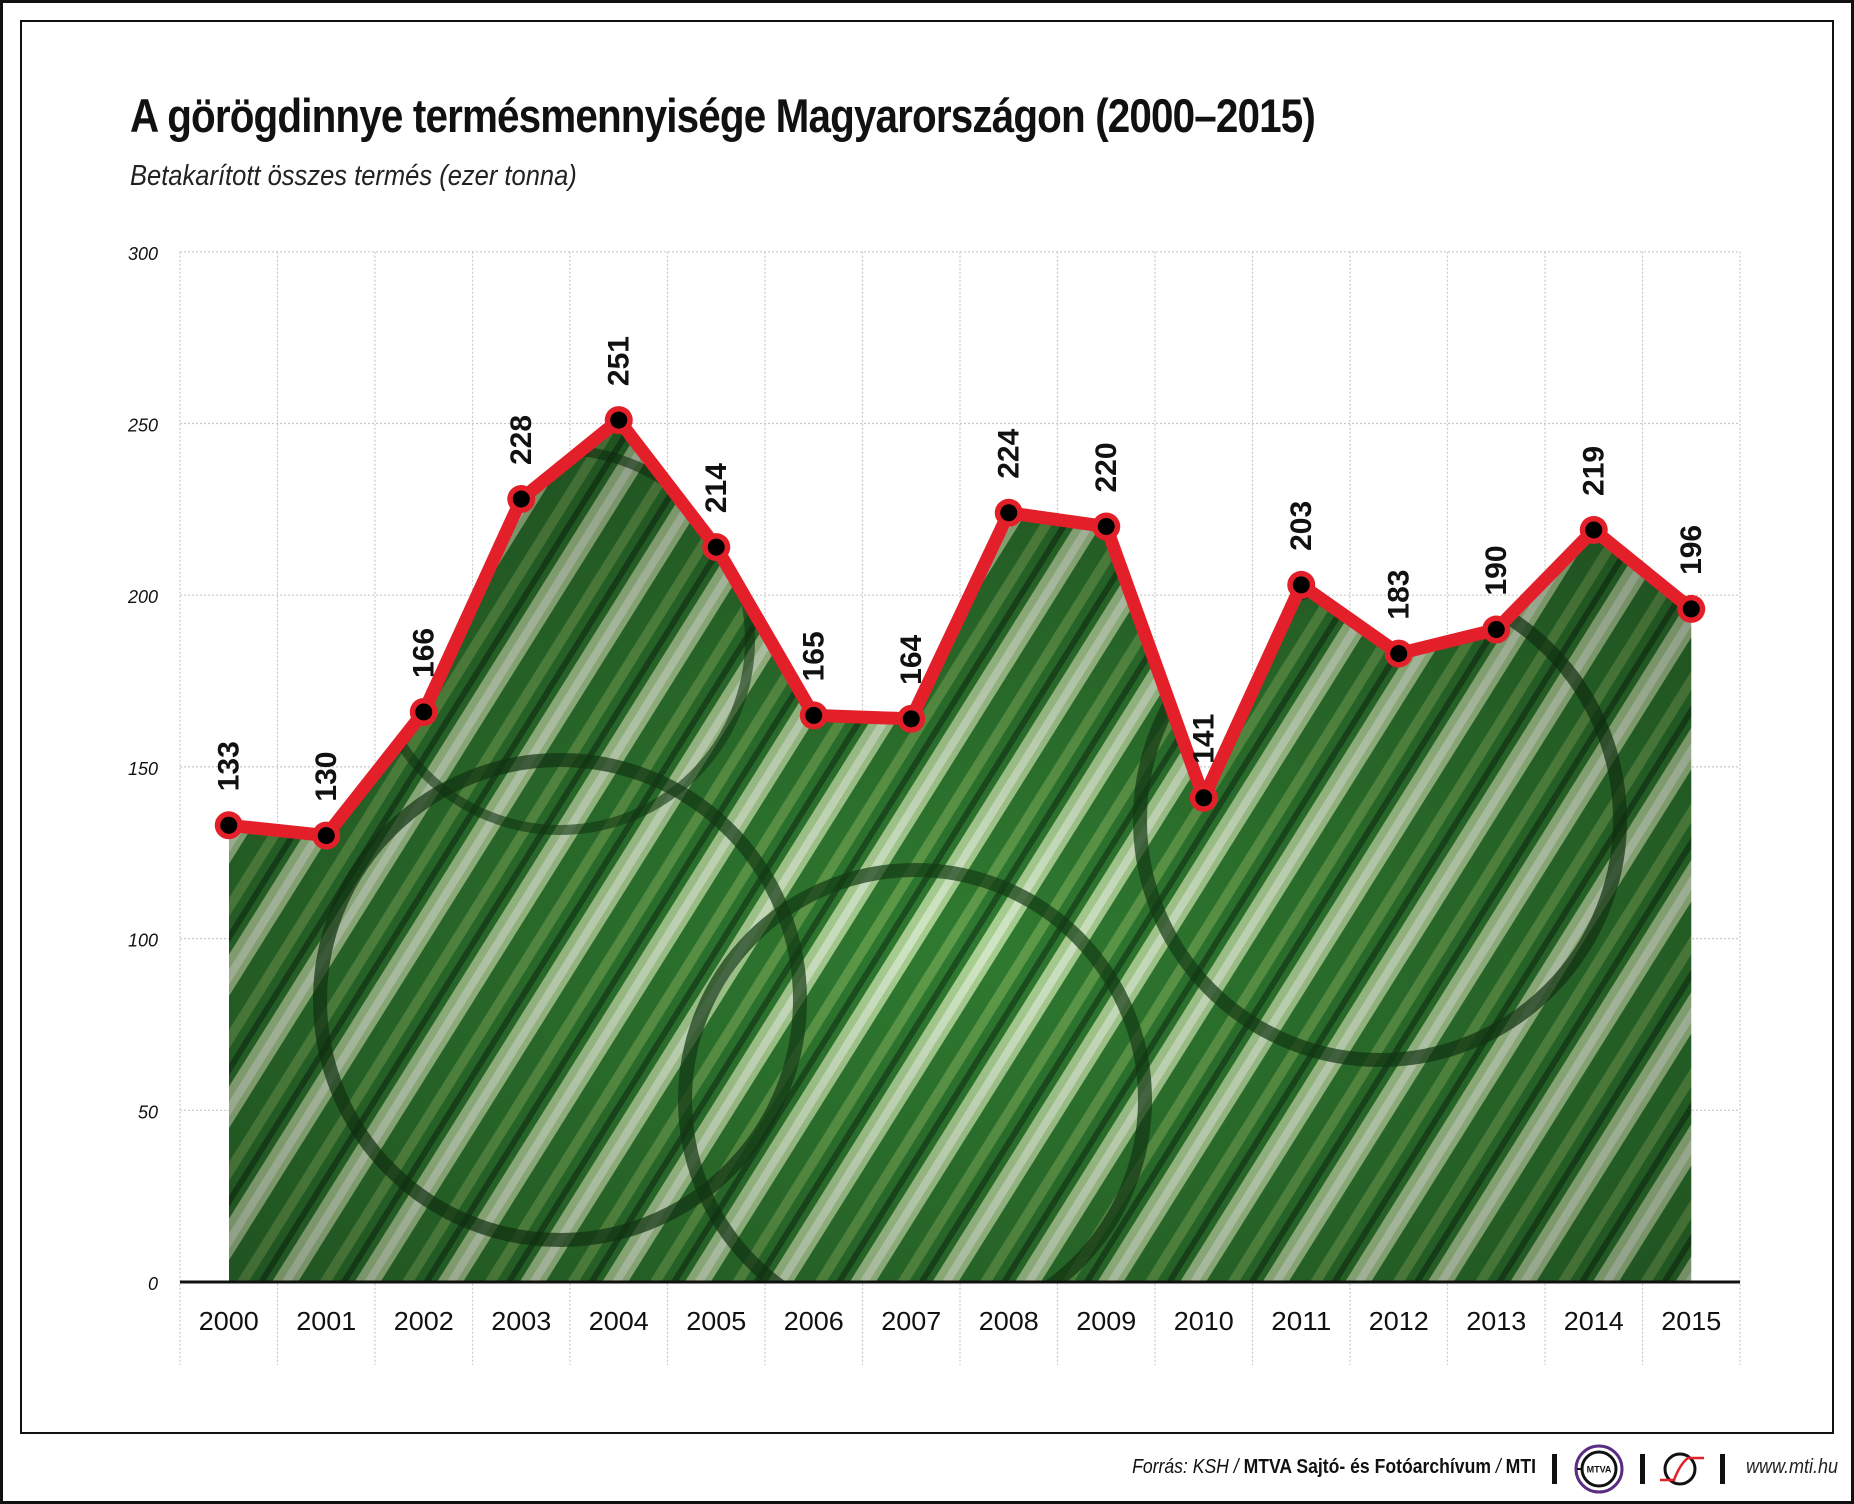  Describe the element at coordinates (142, 597) in the screenshot. I see `y-tick-label: 200` at that location.